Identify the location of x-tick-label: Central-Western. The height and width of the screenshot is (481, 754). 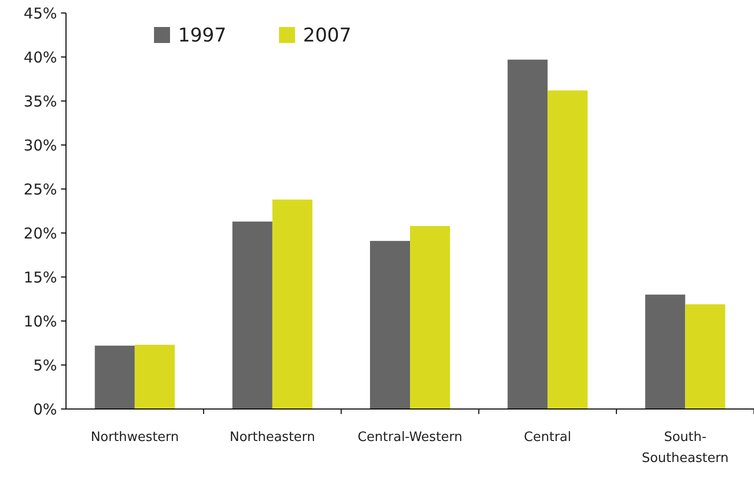
(410, 437).